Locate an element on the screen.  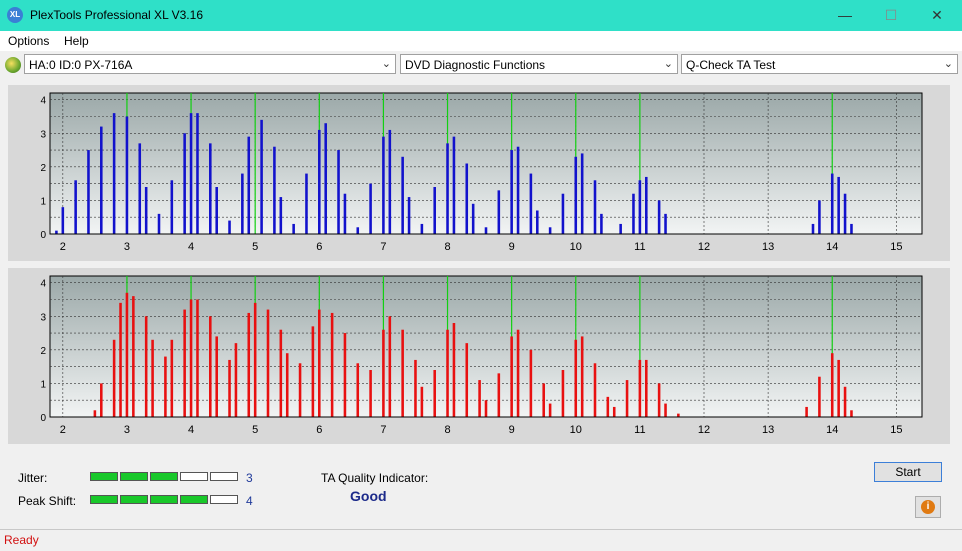
x-tick-label: 5 is located at coordinates (255, 247).